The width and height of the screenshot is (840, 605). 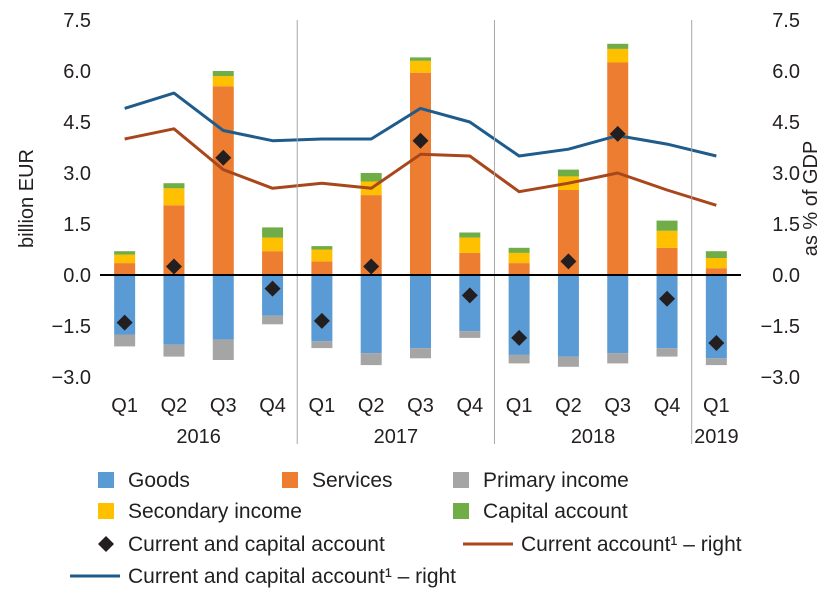 What do you see at coordinates (77, 123) in the screenshot?
I see `y-tick-label: 4.5` at bounding box center [77, 123].